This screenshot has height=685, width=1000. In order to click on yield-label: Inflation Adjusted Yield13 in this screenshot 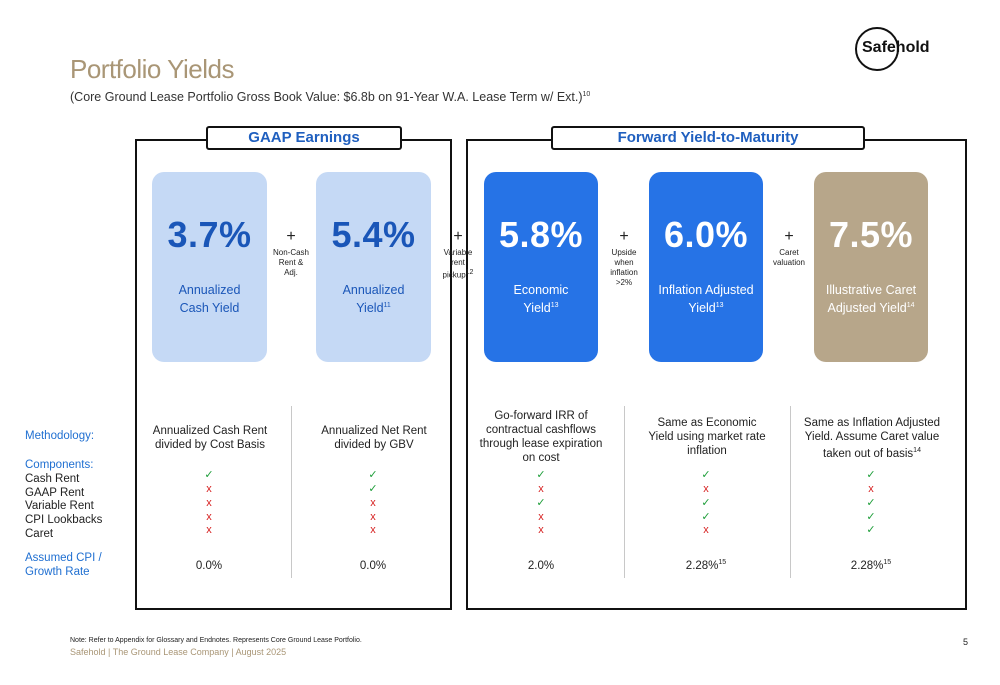, I will do `click(706, 299)`.